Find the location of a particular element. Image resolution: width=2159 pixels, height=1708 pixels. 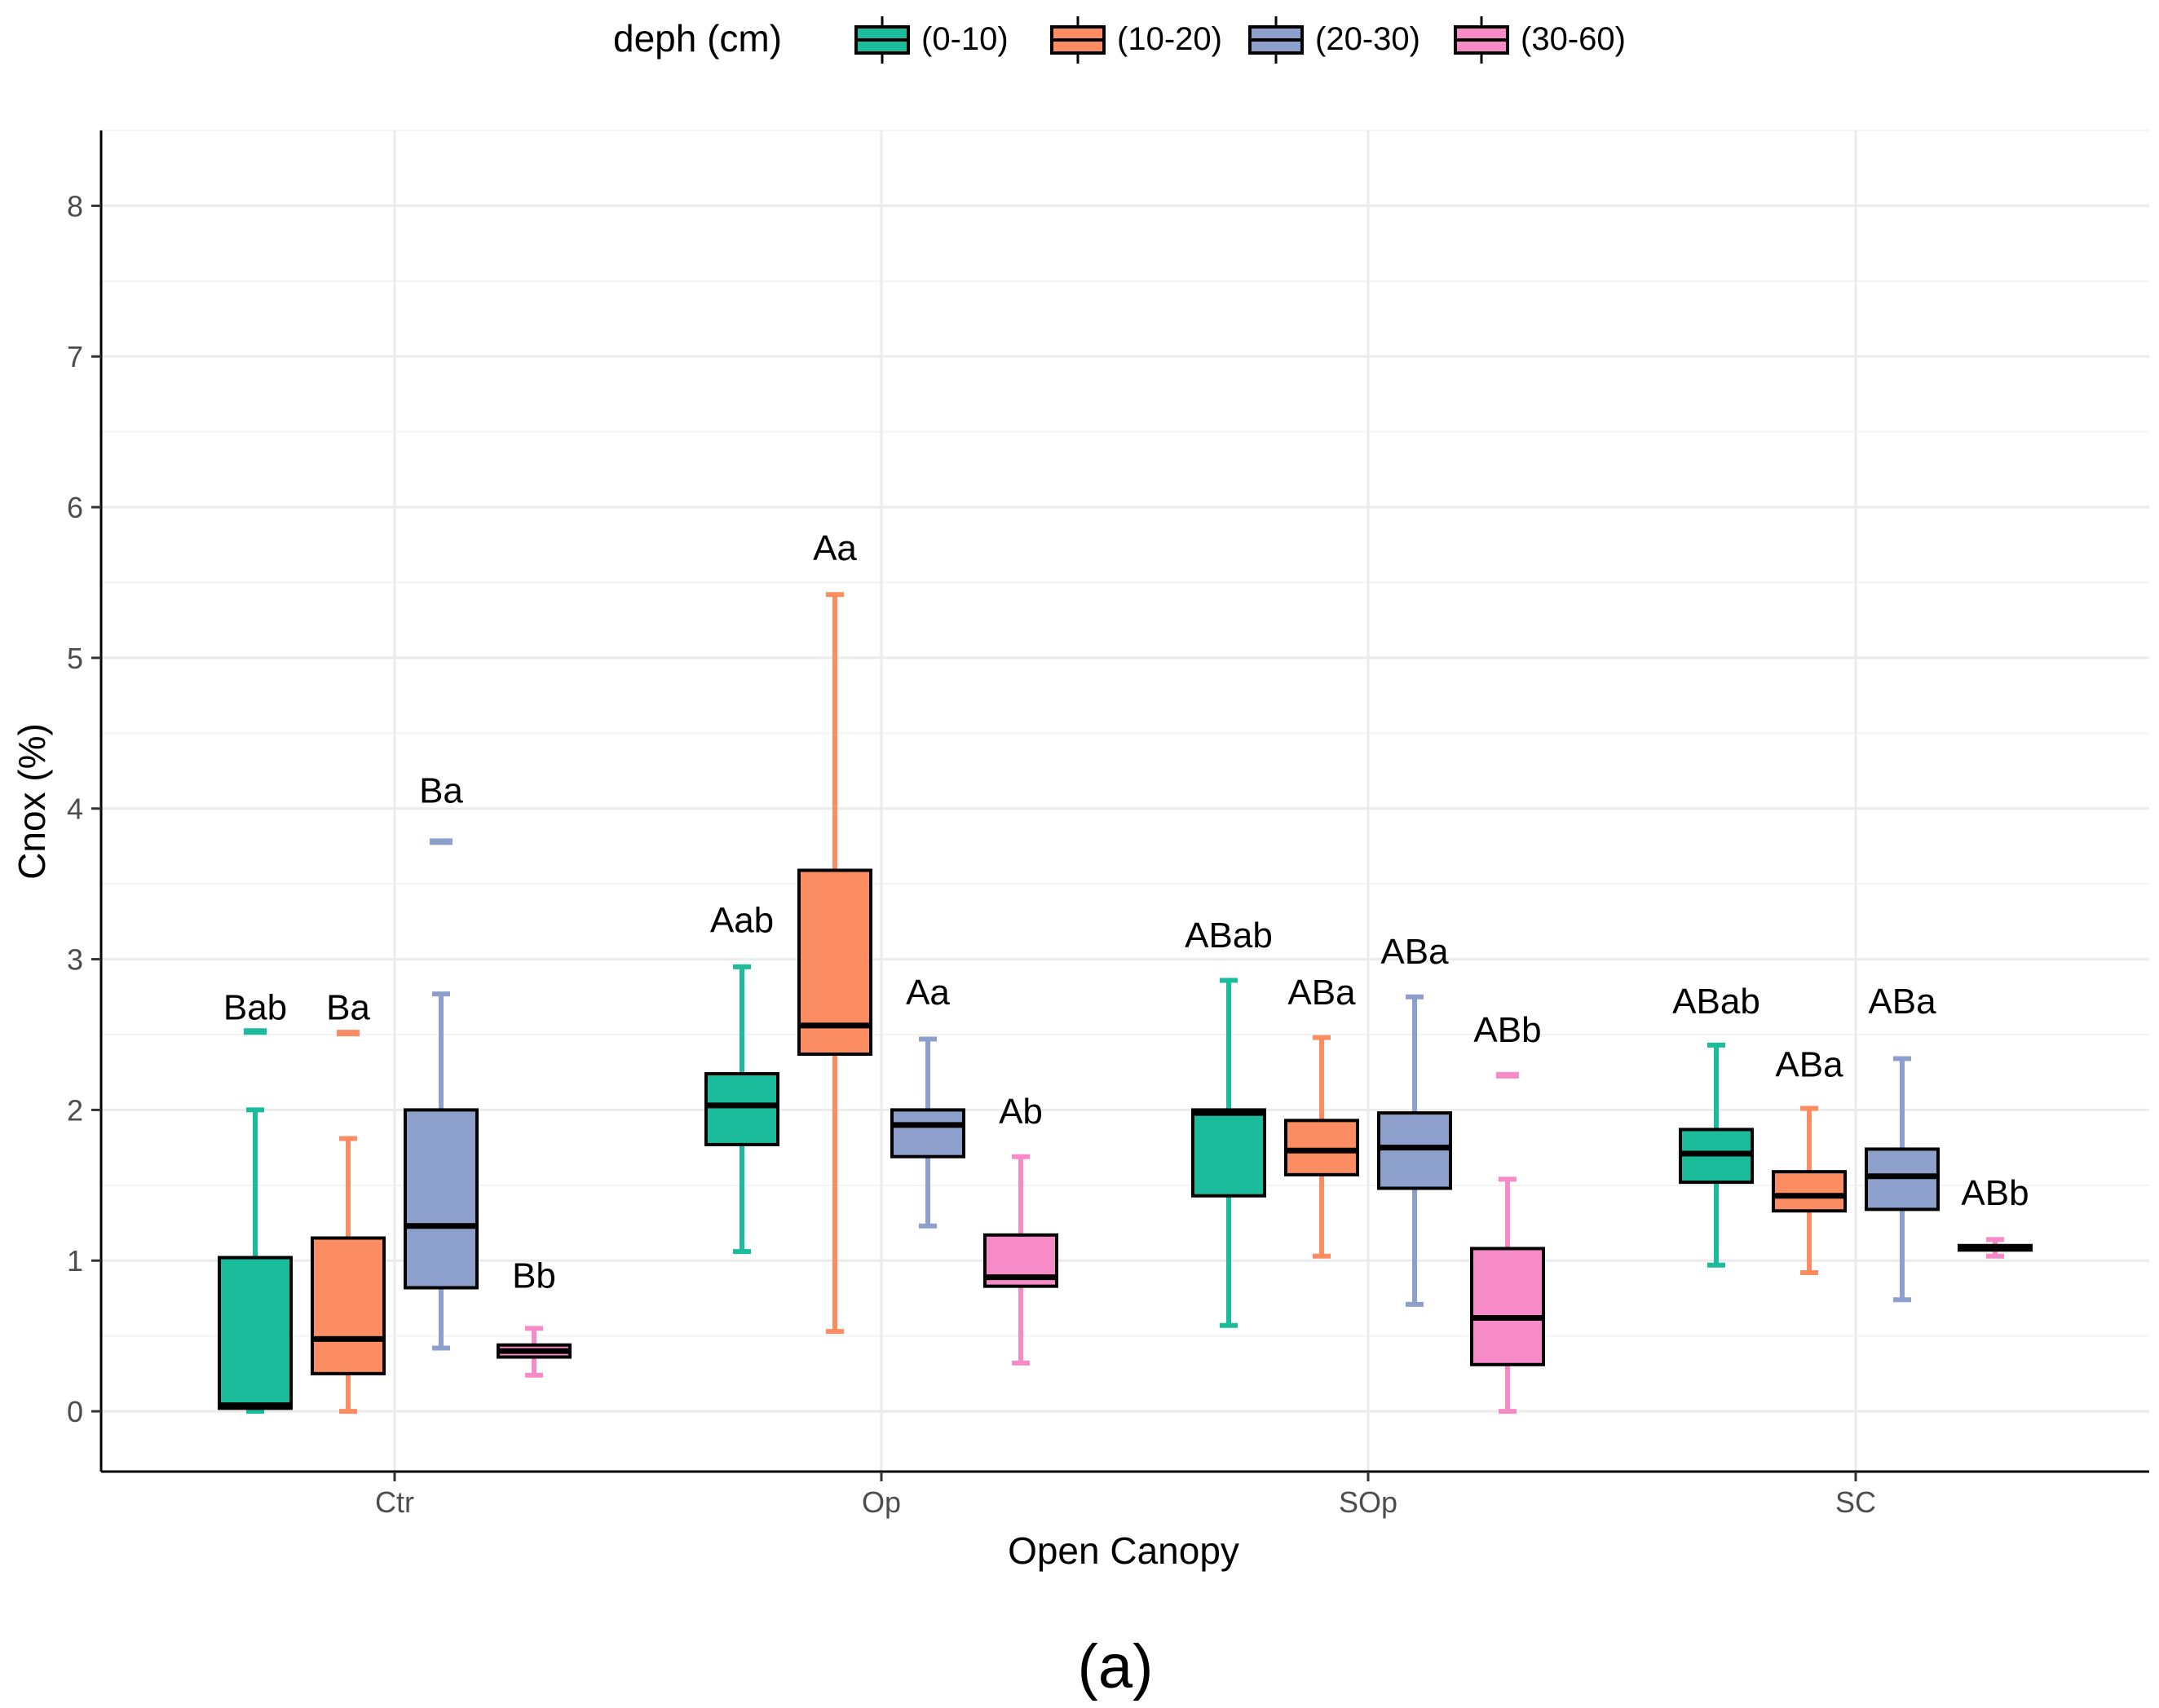

box-(10-20)-SC is located at coordinates (1809, 1191).